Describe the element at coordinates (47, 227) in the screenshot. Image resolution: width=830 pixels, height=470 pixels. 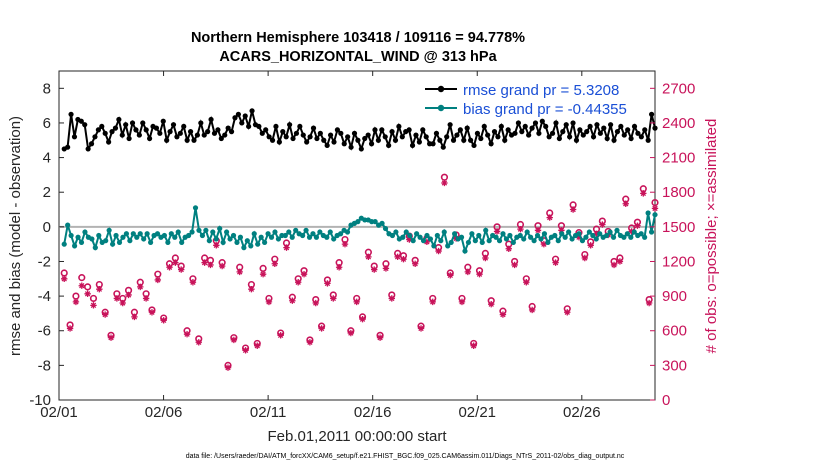
I see `y-tick-label: 0` at that location.